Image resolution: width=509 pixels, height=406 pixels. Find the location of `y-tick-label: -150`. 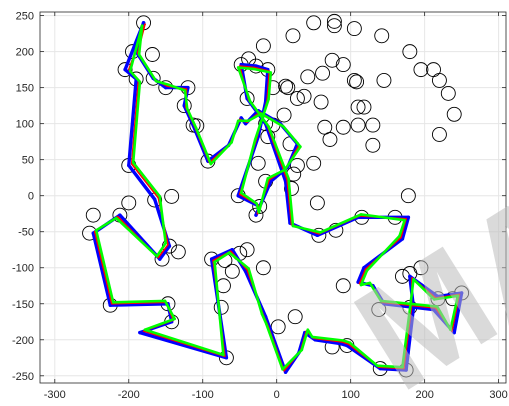

y-tick-label: -150 is located at coordinates (23, 305).